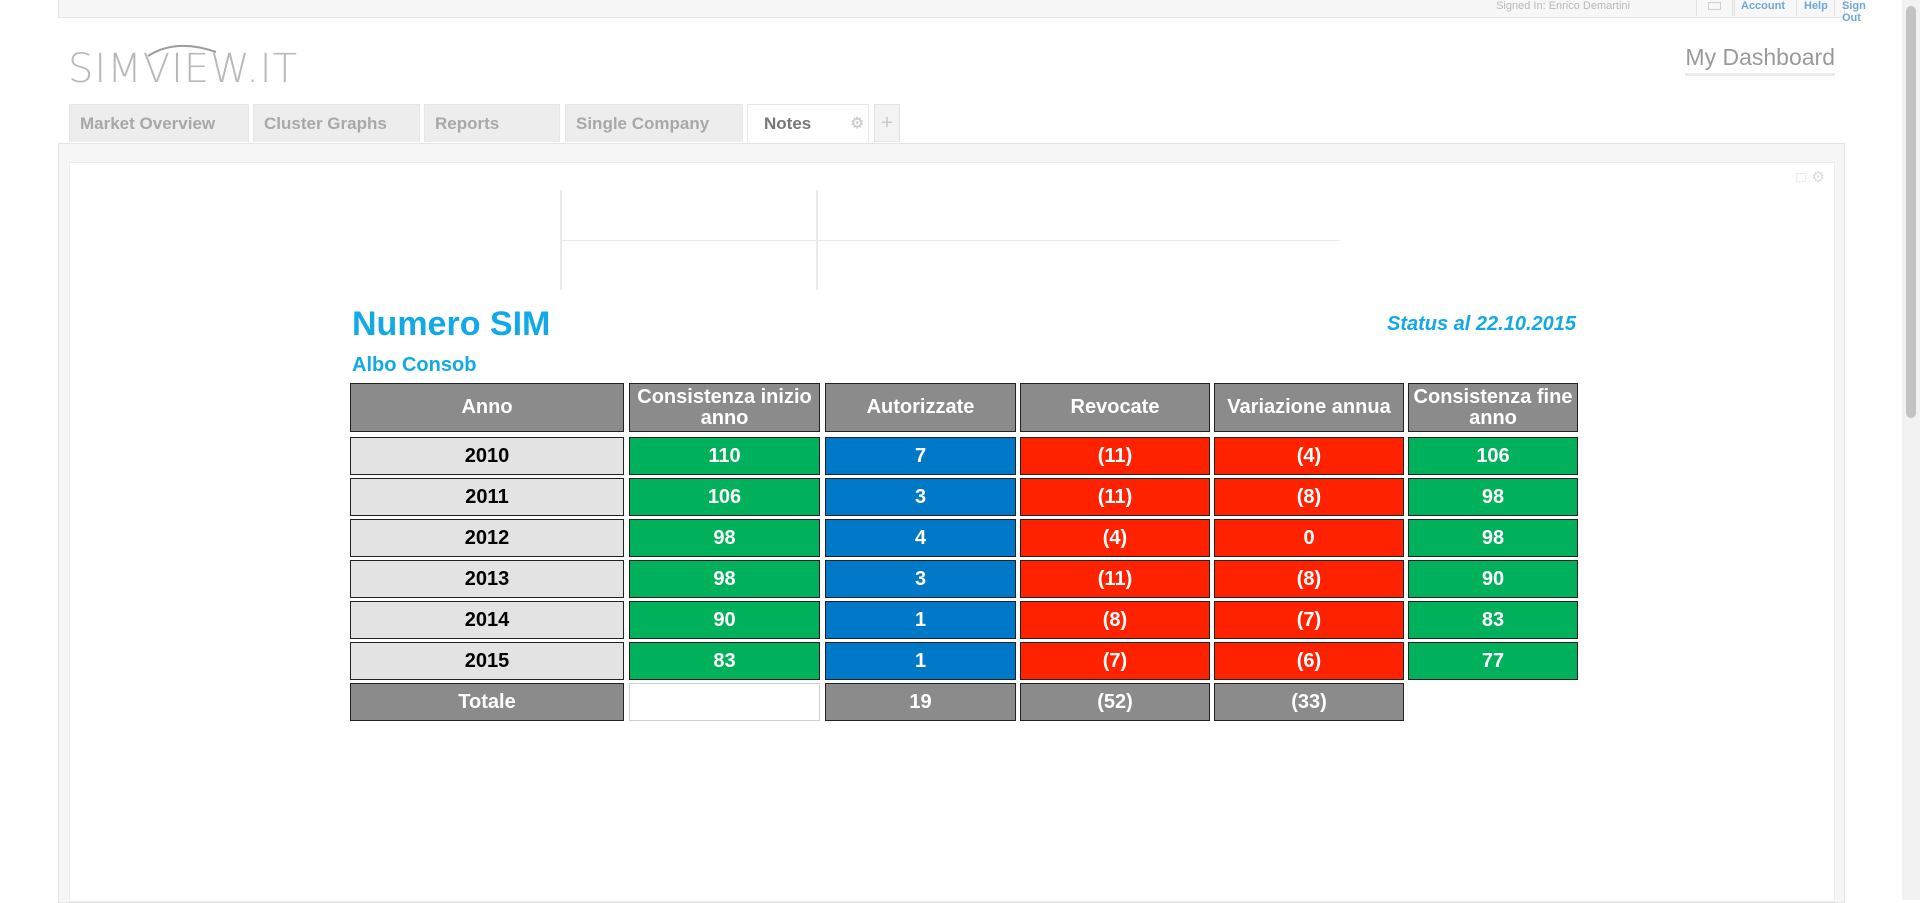  What do you see at coordinates (1115, 538) in the screenshot?
I see `table-cell-revocate: (4)` at bounding box center [1115, 538].